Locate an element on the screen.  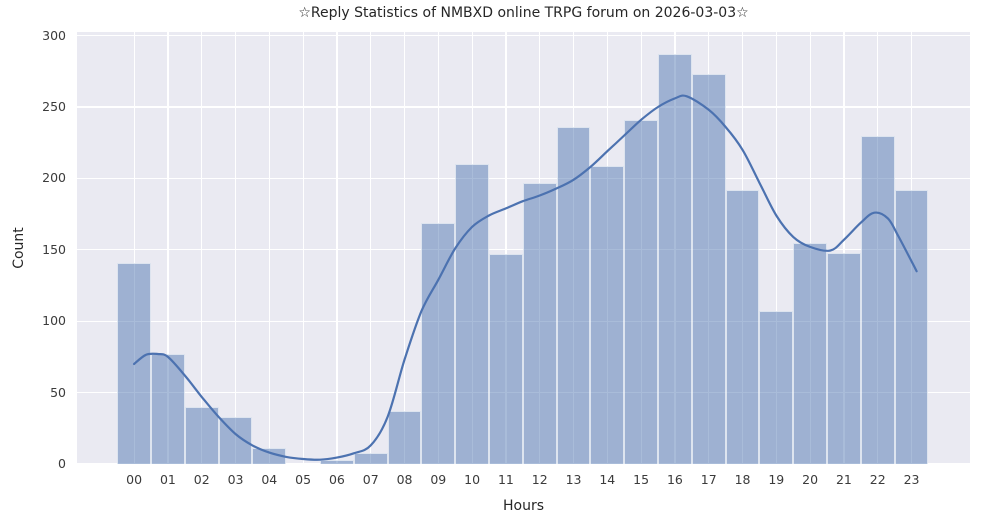
x-axis-label: Hours is located at coordinates (523, 506).